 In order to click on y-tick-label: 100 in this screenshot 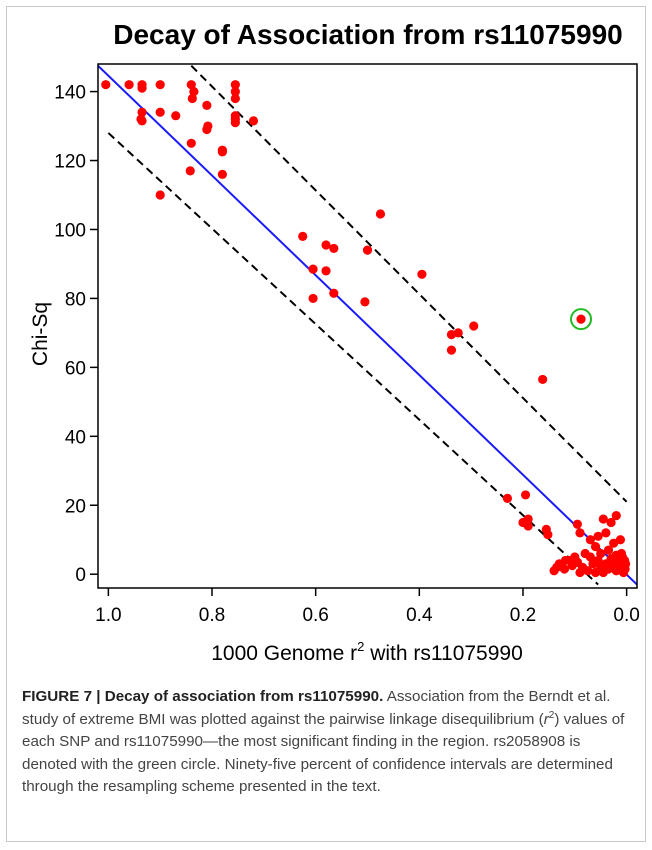, I will do `click(70, 230)`.